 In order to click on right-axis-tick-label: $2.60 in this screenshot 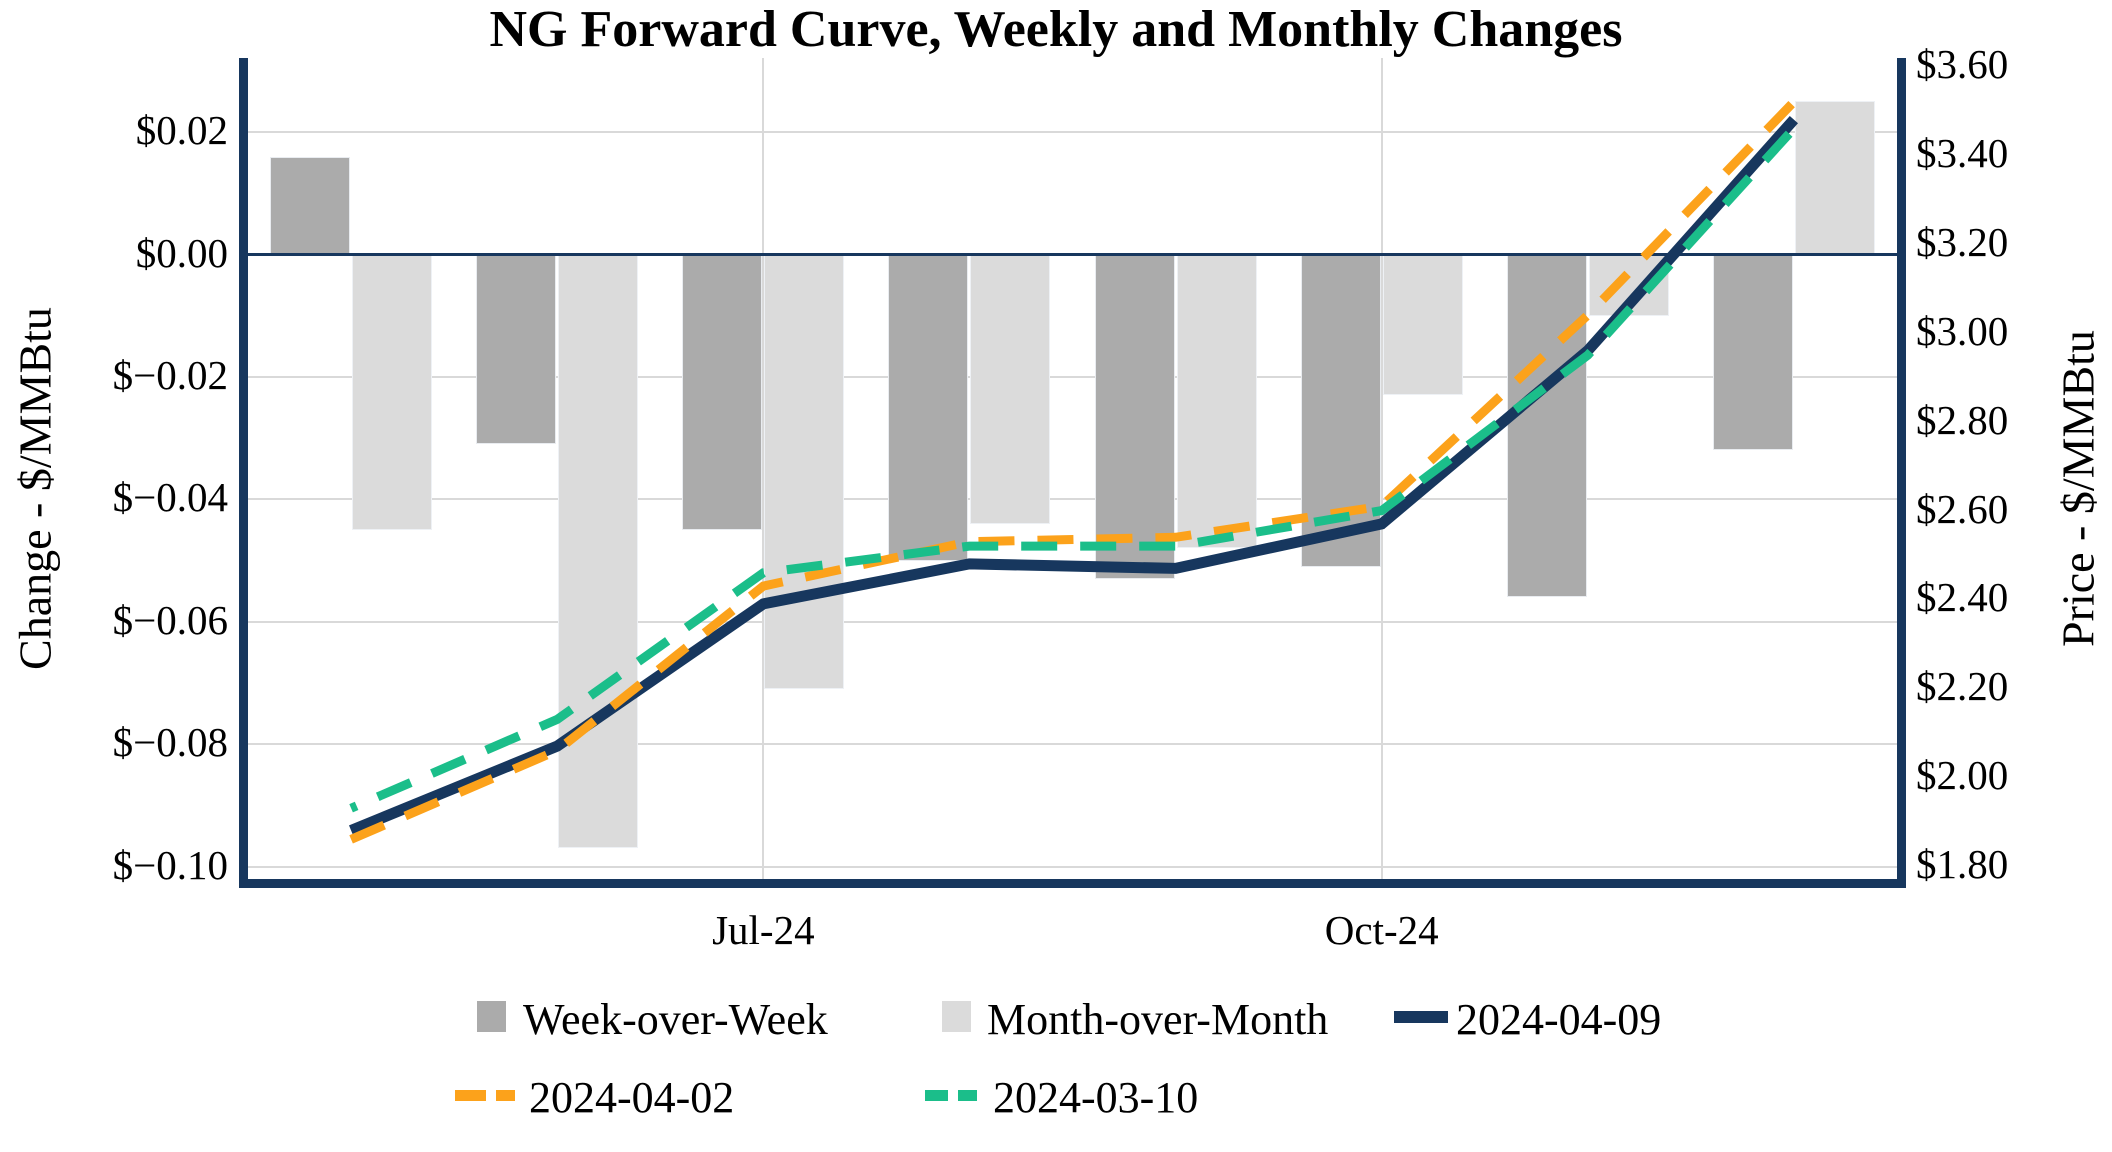, I will do `click(1962, 508)`.